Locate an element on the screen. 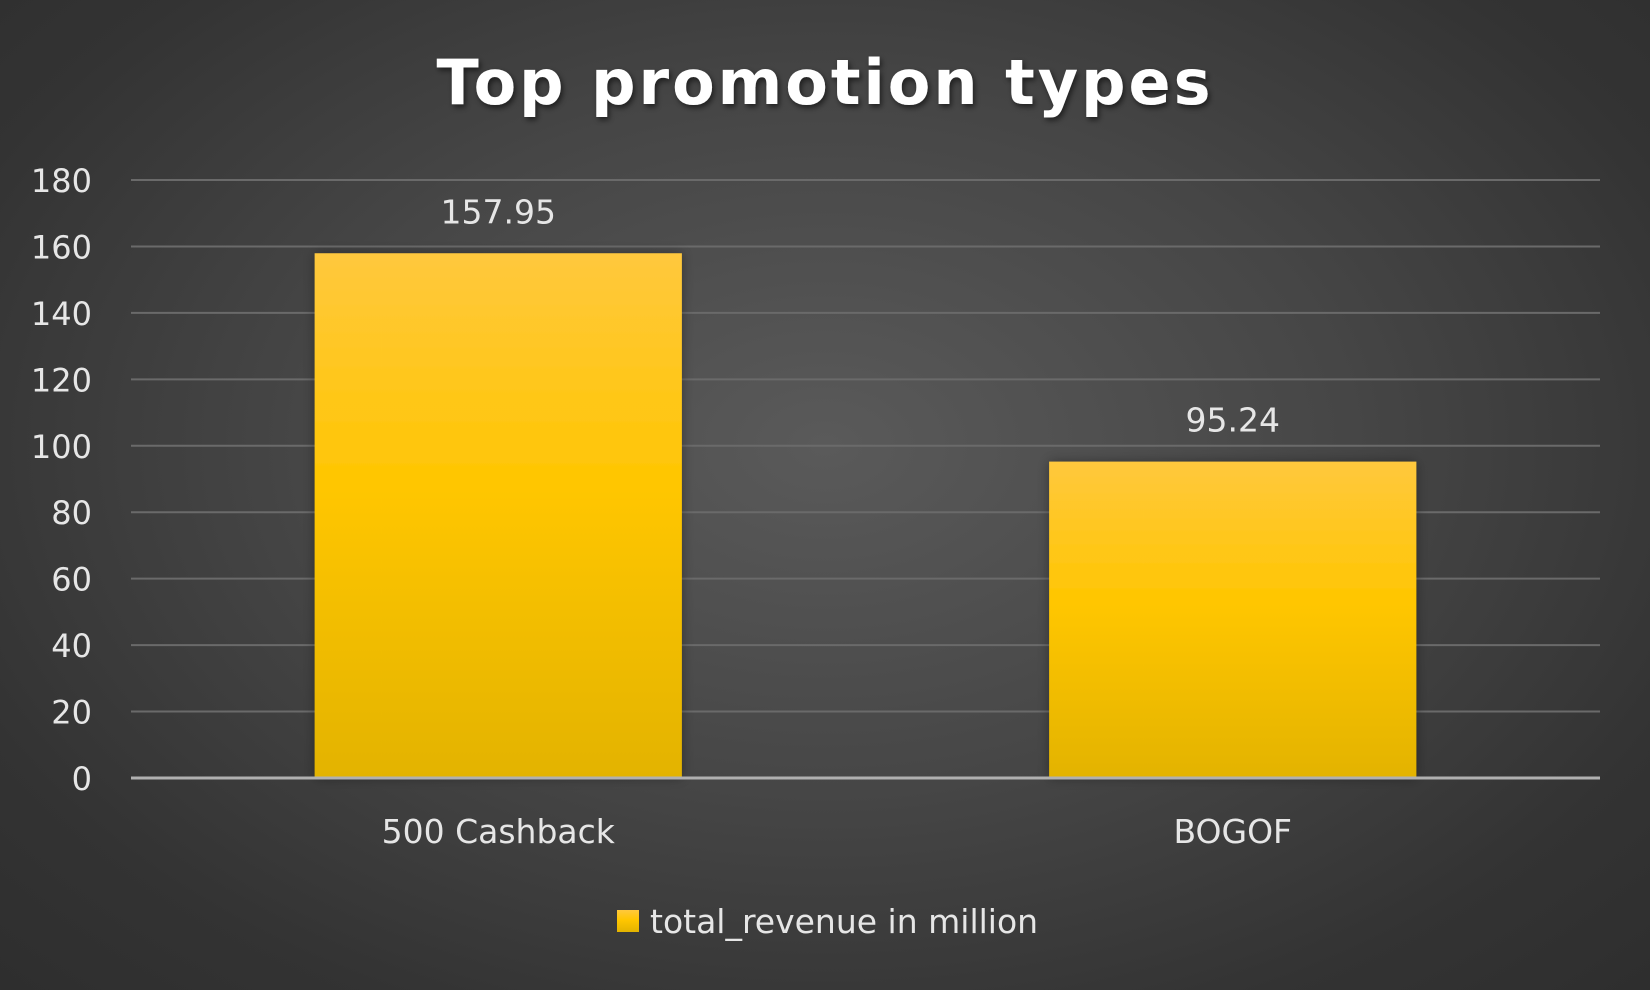 The width and height of the screenshot is (1650, 990). data-labels: 157.95 95.24 is located at coordinates (860, 315).